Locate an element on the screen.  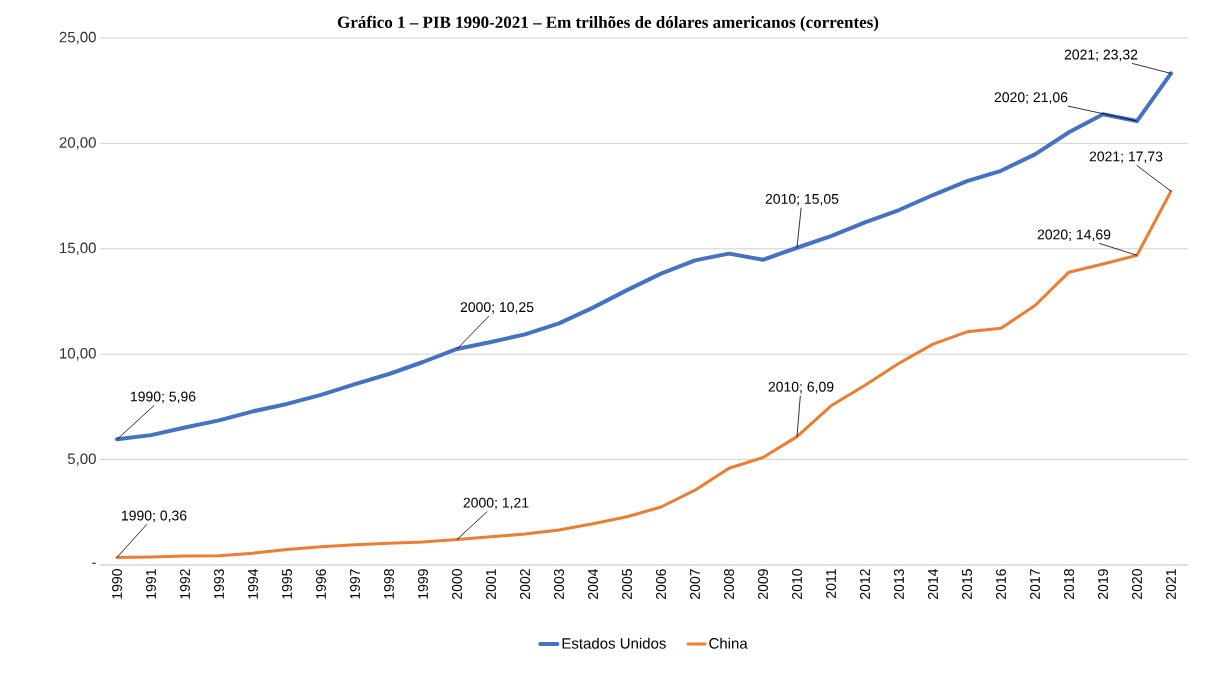
annotation: 2020; 21,06 is located at coordinates (1031, 98).